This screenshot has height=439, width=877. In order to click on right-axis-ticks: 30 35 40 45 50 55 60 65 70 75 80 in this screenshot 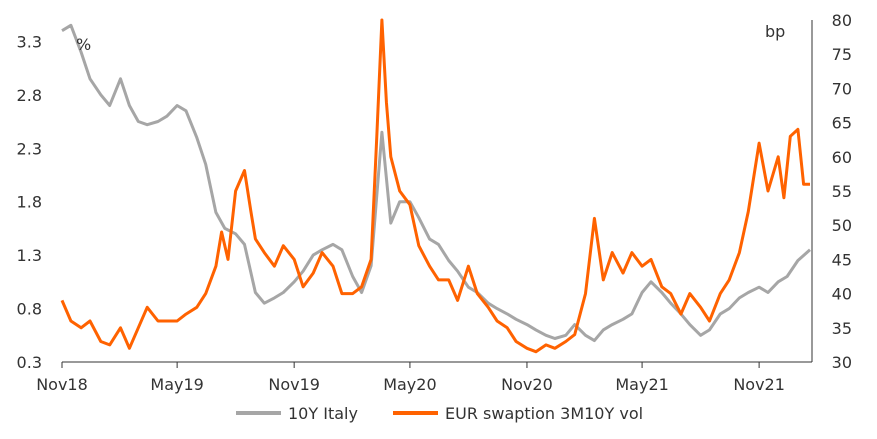, I will do `click(831, 191)`.